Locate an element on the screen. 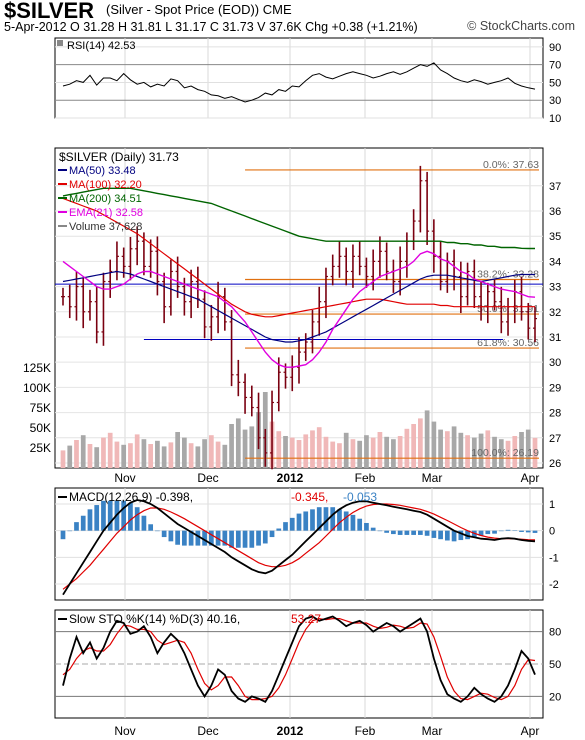 The image size is (585, 740). x-axis-label: Apr is located at coordinates (530, 731).